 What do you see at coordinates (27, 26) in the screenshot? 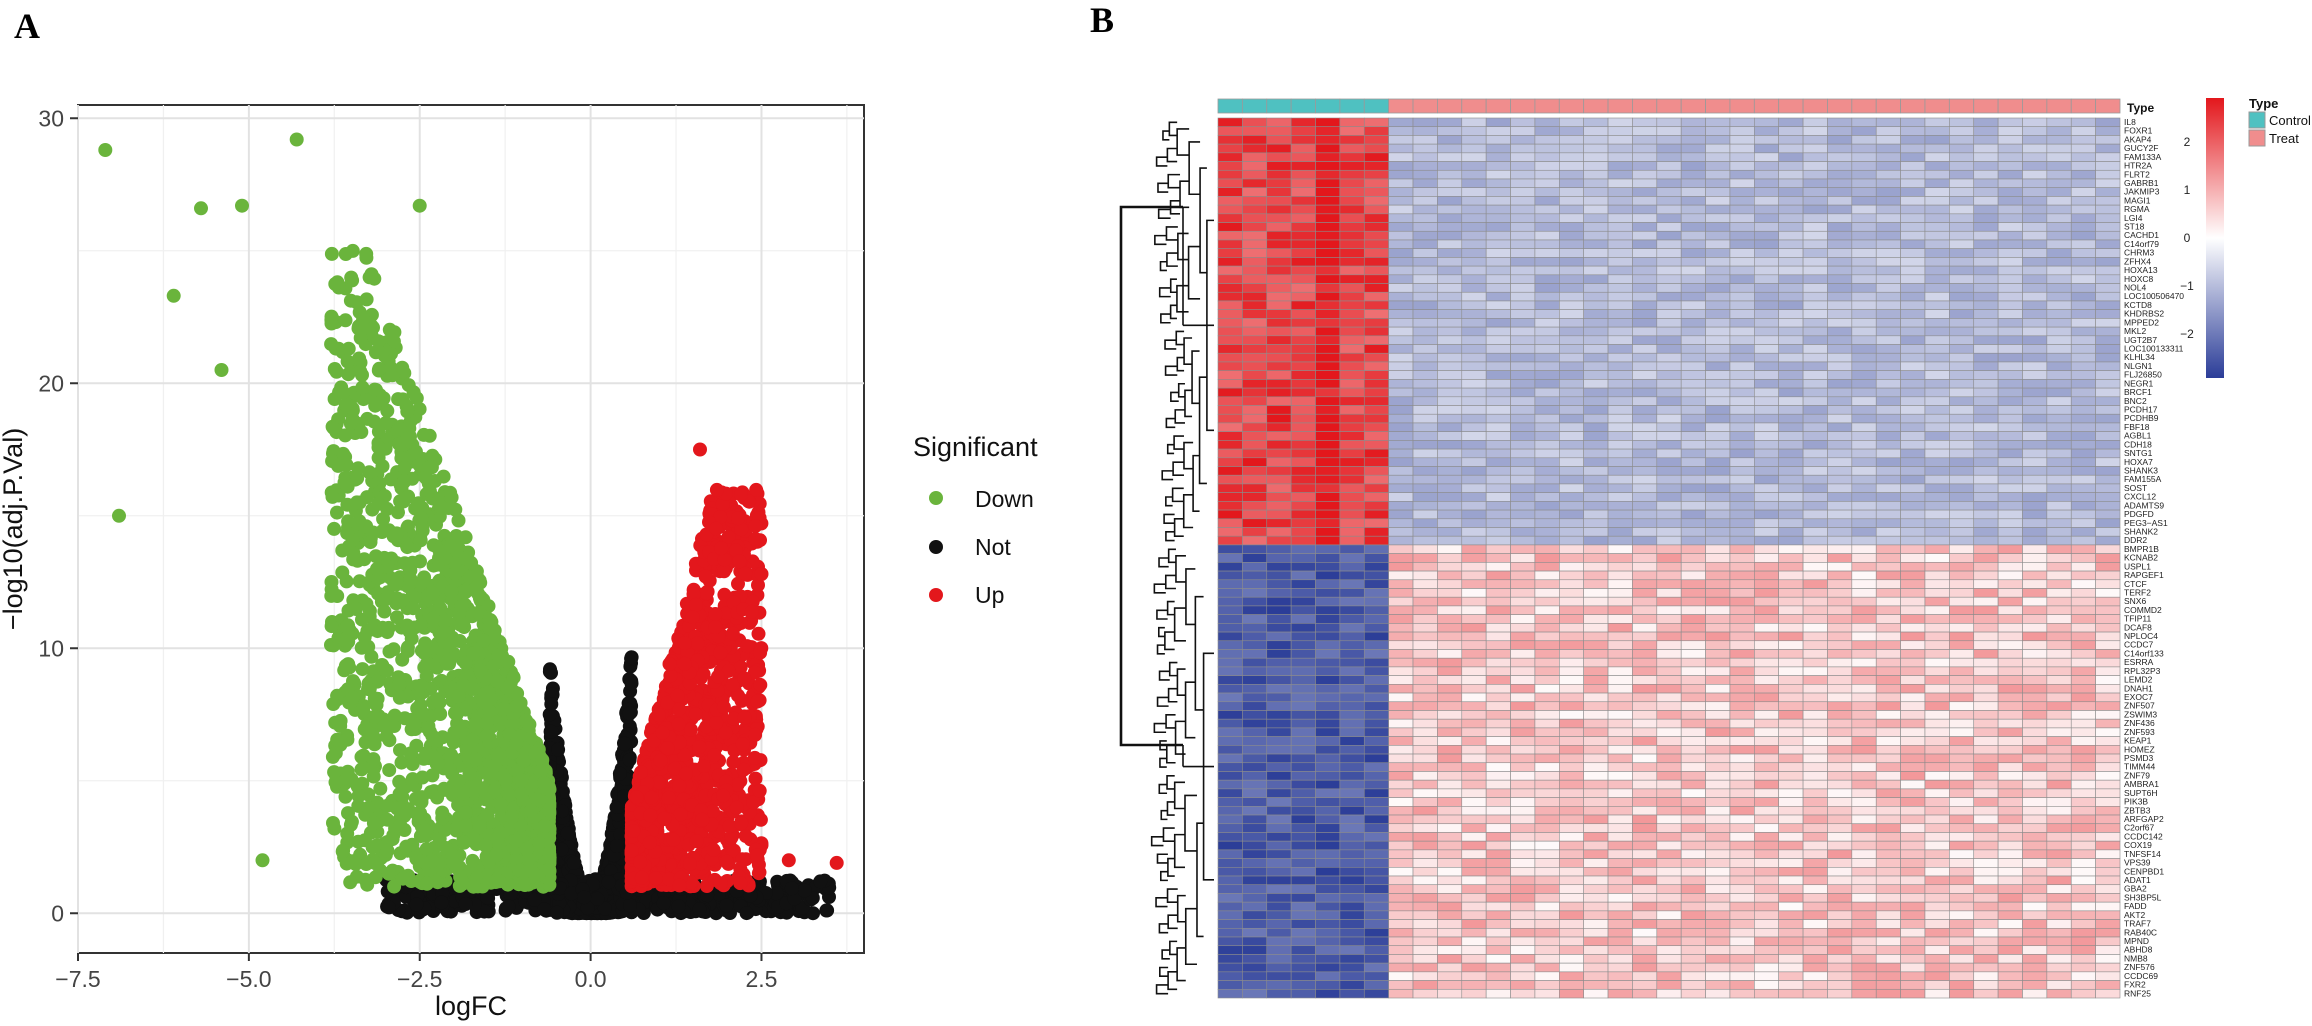
I see `panel-a-label: A` at bounding box center [27, 26].